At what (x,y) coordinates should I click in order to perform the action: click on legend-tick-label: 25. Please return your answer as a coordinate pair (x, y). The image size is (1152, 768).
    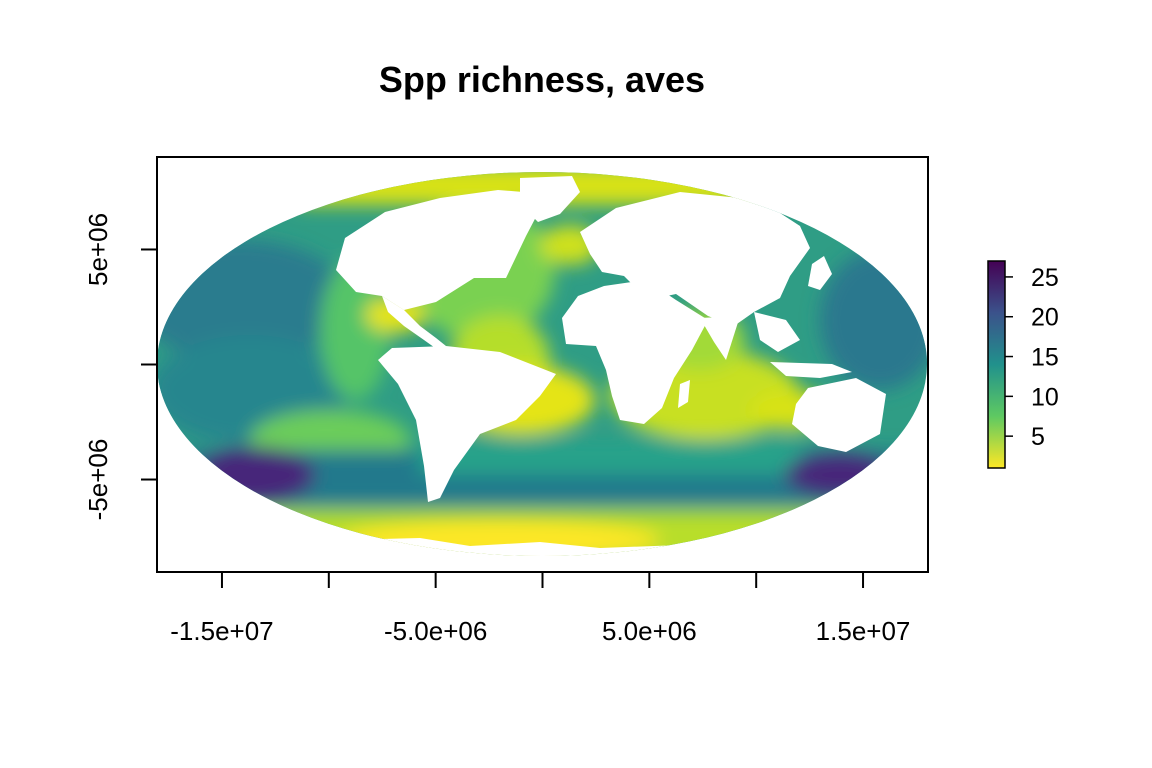
    Looking at the image, I should click on (1045, 278).